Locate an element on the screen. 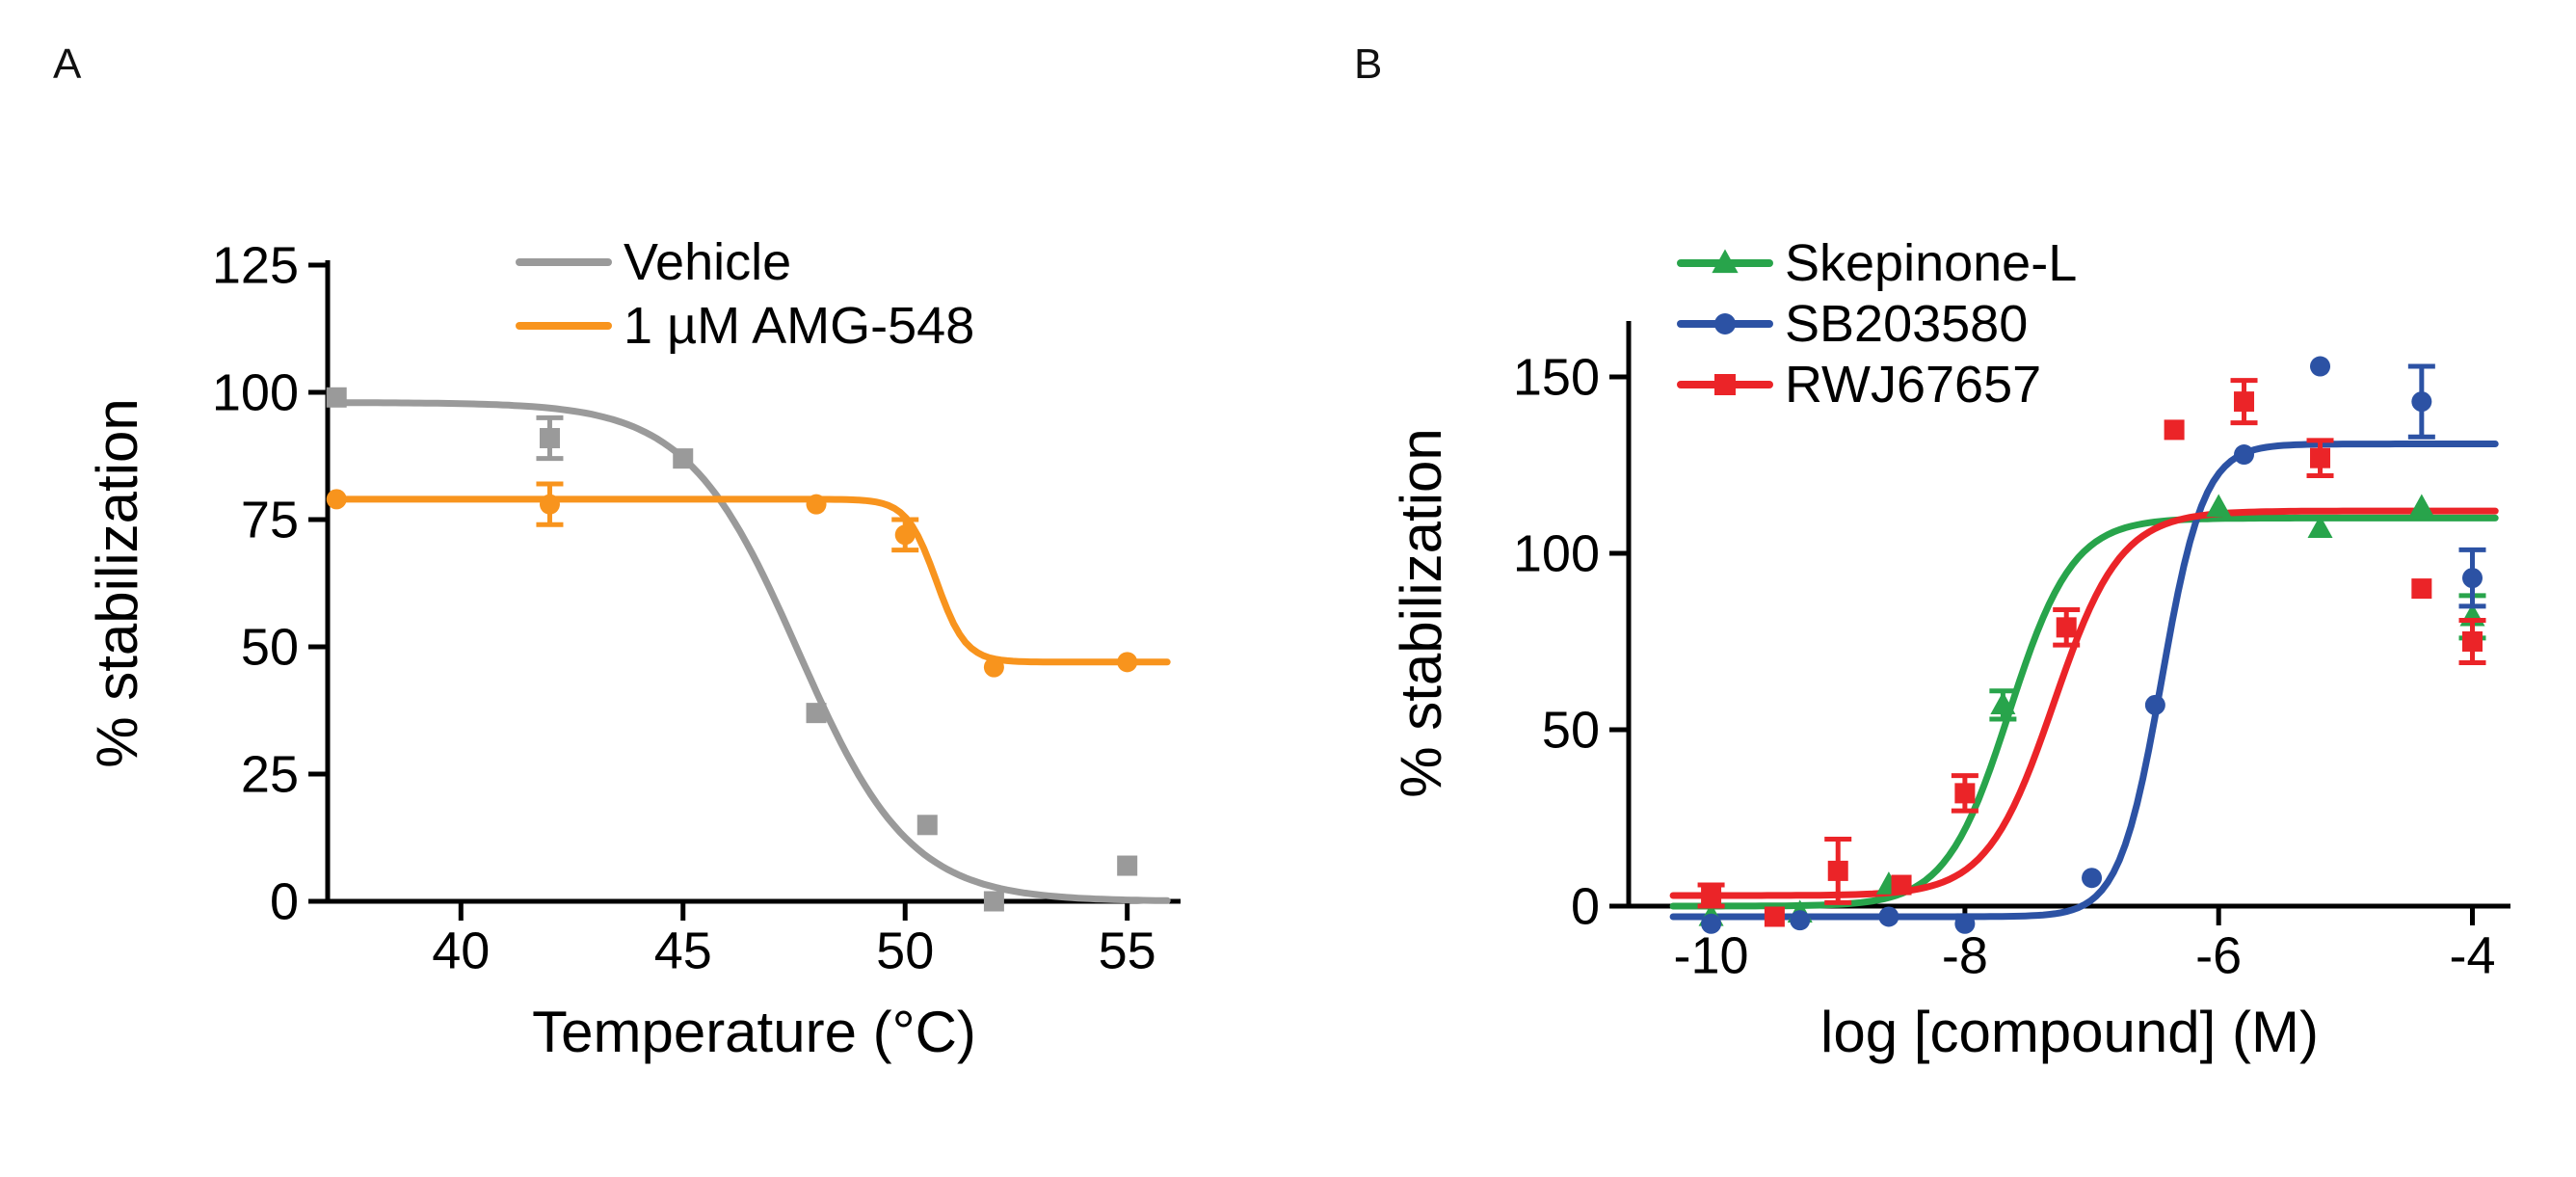 This screenshot has height=1177, width=2576. legend-item-rwj67657: RWJ67657 is located at coordinates (1877, 385).